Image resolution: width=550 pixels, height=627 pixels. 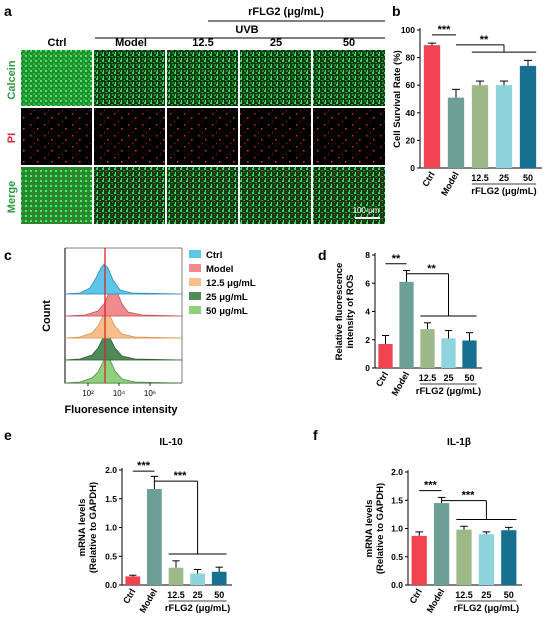 What do you see at coordinates (350, 312) in the screenshot?
I see `y-axis-label: intensity of ROS` at bounding box center [350, 312].